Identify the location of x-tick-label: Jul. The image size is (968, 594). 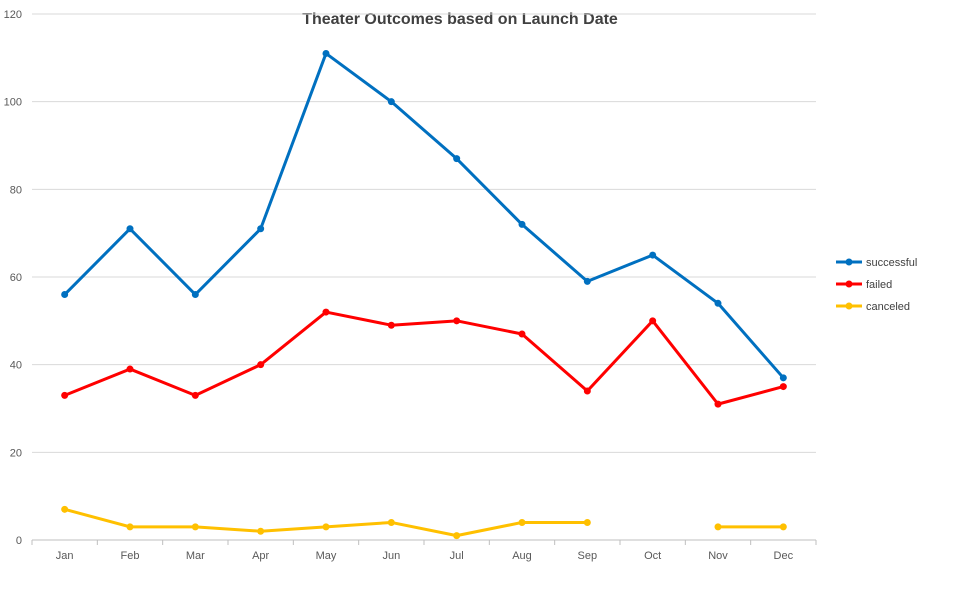
(457, 556).